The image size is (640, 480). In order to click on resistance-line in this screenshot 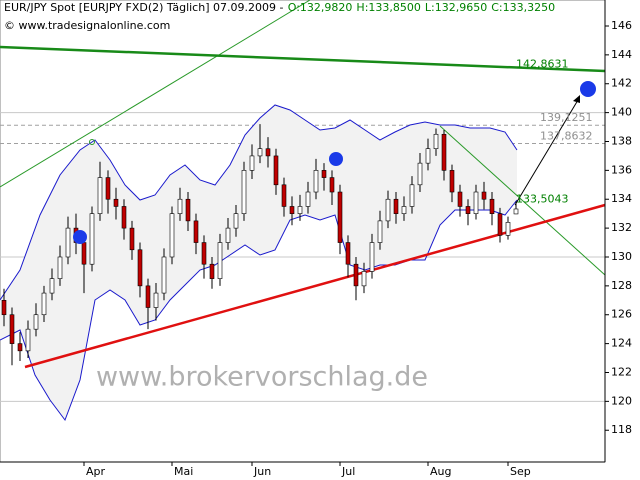, I will do `click(303, 59)`.